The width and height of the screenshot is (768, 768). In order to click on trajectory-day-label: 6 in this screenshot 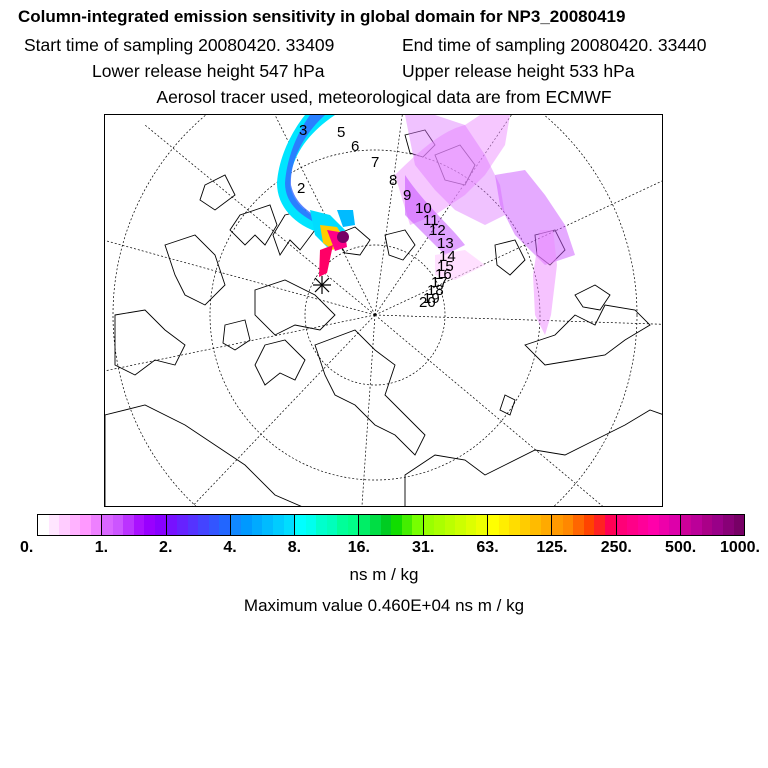, I will do `click(355, 146)`.